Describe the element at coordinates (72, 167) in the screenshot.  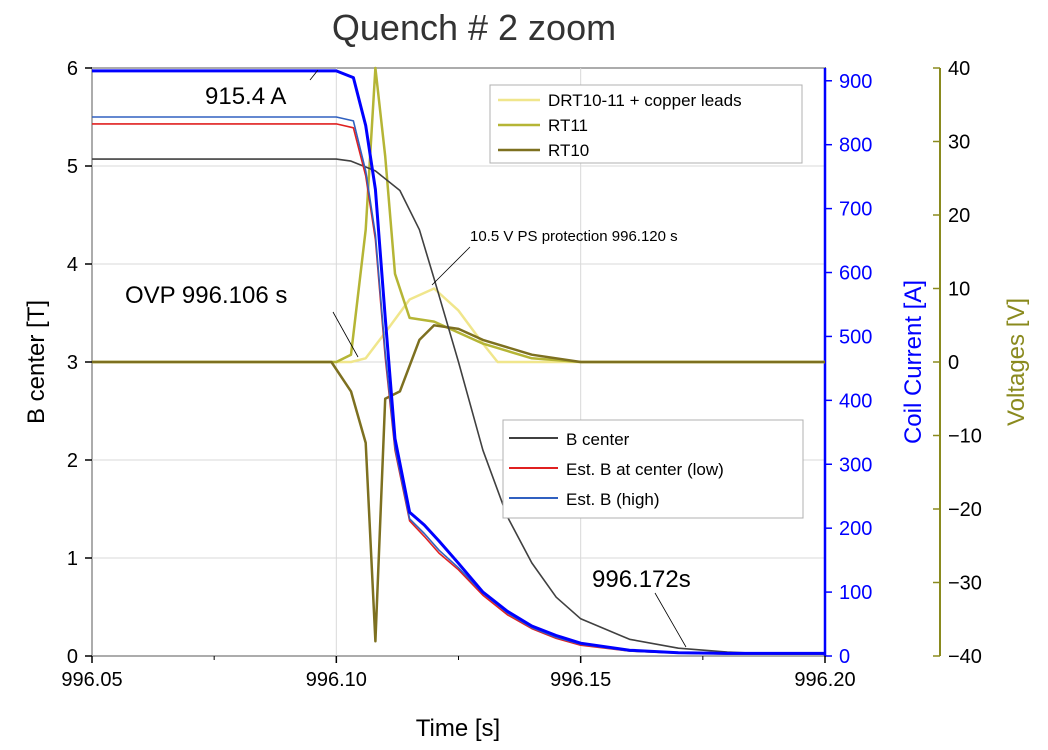
I see `left-tick-label-5: 5` at that location.